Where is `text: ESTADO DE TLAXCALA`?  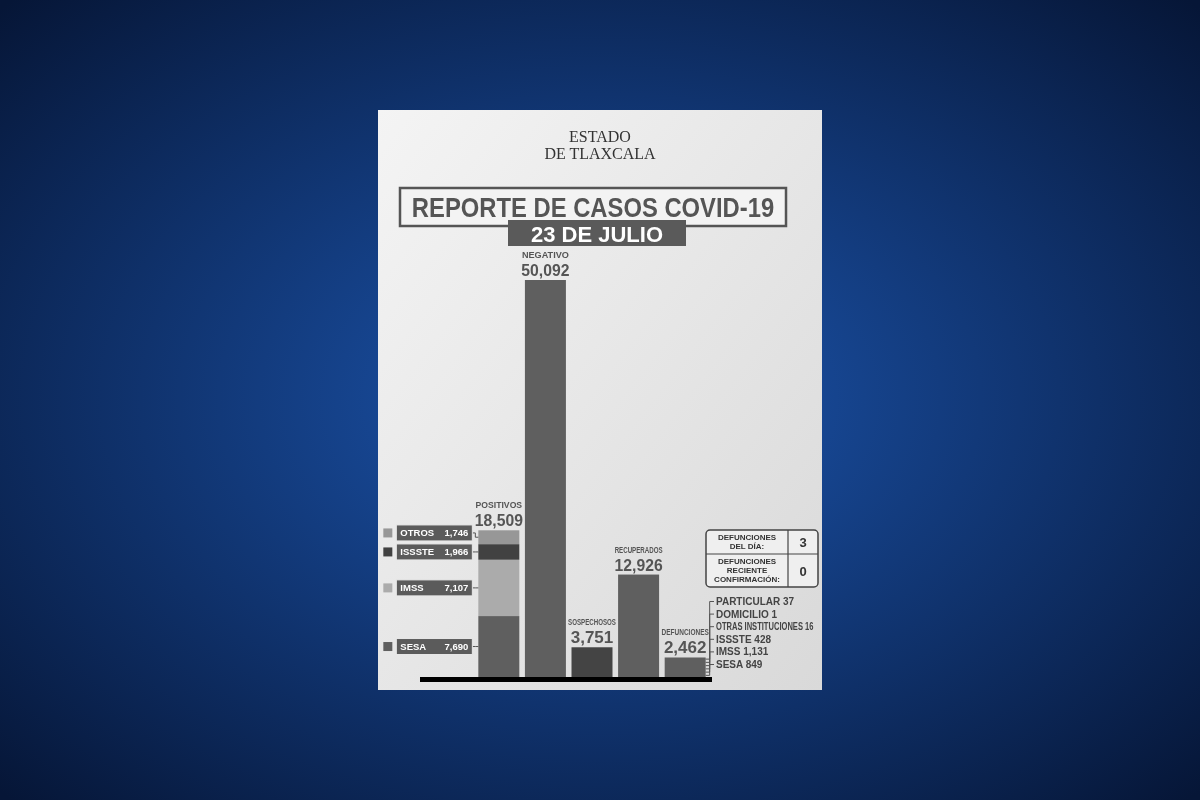 text: ESTADO DE TLAXCALA is located at coordinates (600, 145).